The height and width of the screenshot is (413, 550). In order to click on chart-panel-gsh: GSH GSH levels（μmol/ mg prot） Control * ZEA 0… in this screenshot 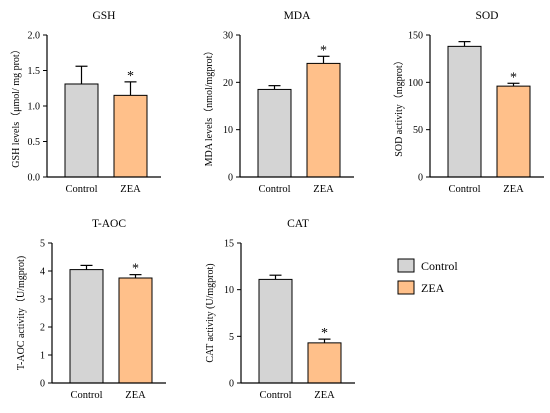, I will do `click(85, 102)`.